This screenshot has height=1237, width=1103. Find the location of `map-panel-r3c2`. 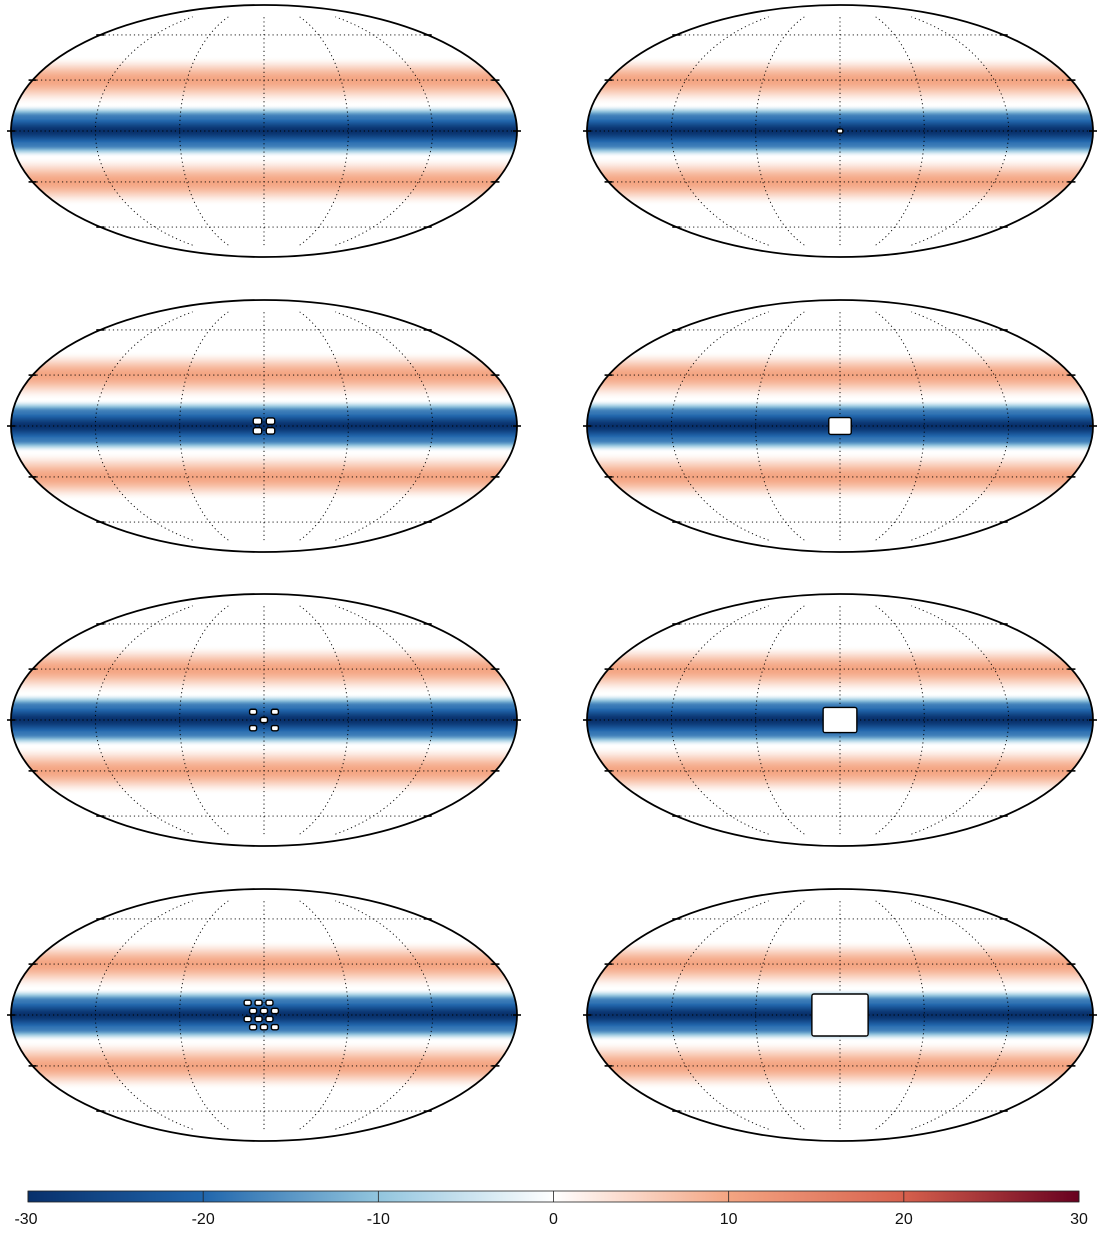

map-panel-r3c2 is located at coordinates (840, 720).